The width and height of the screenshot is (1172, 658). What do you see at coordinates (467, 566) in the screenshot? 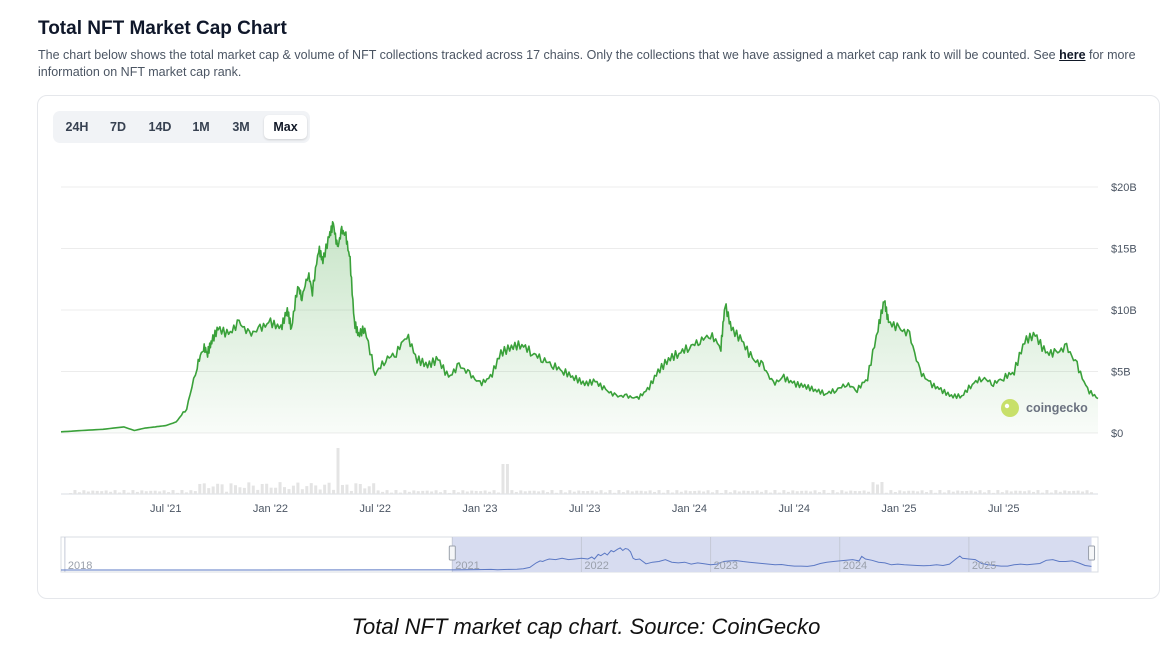
I see `navigator-year-label: 2021` at bounding box center [467, 566].